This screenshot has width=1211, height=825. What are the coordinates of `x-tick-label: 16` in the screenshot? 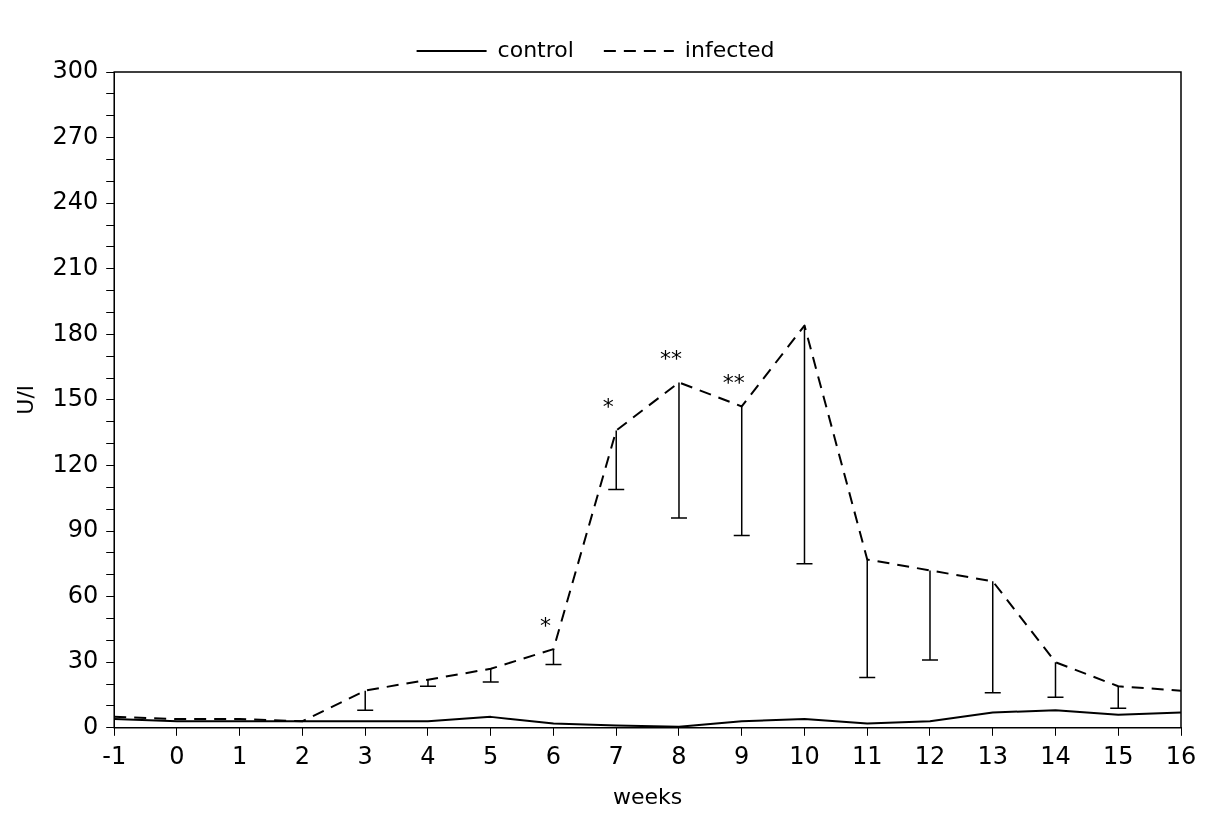 It's located at (1181, 756).